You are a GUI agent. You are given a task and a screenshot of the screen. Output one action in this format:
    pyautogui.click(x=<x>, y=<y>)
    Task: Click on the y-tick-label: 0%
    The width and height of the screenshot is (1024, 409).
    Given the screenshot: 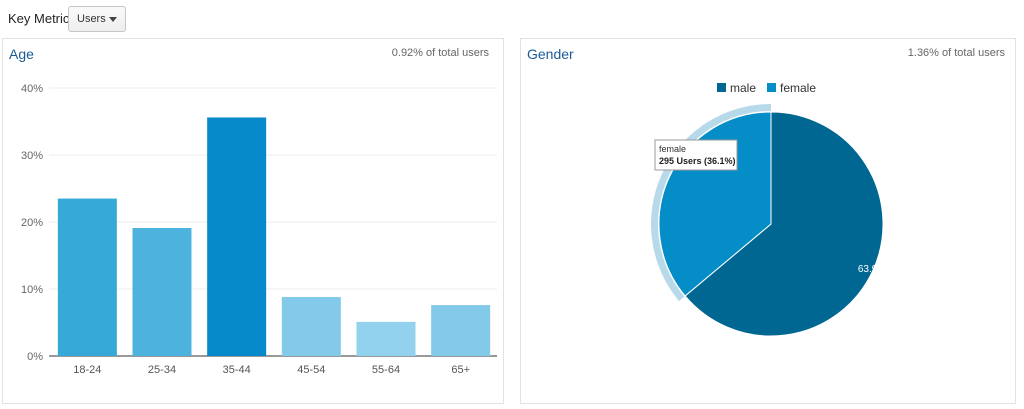 What is the action you would take?
    pyautogui.click(x=35, y=357)
    